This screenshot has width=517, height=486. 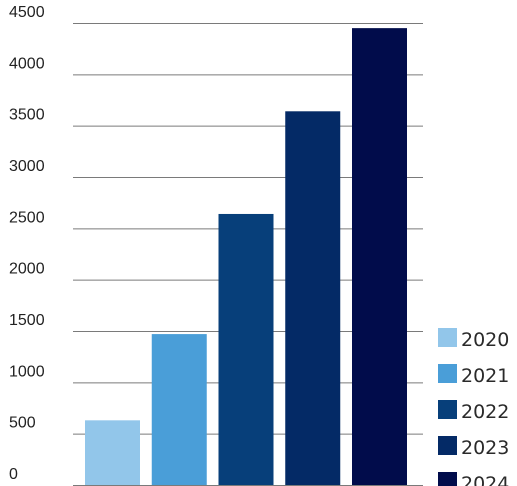 What do you see at coordinates (313, 298) in the screenshot?
I see `bar-2023` at bounding box center [313, 298].